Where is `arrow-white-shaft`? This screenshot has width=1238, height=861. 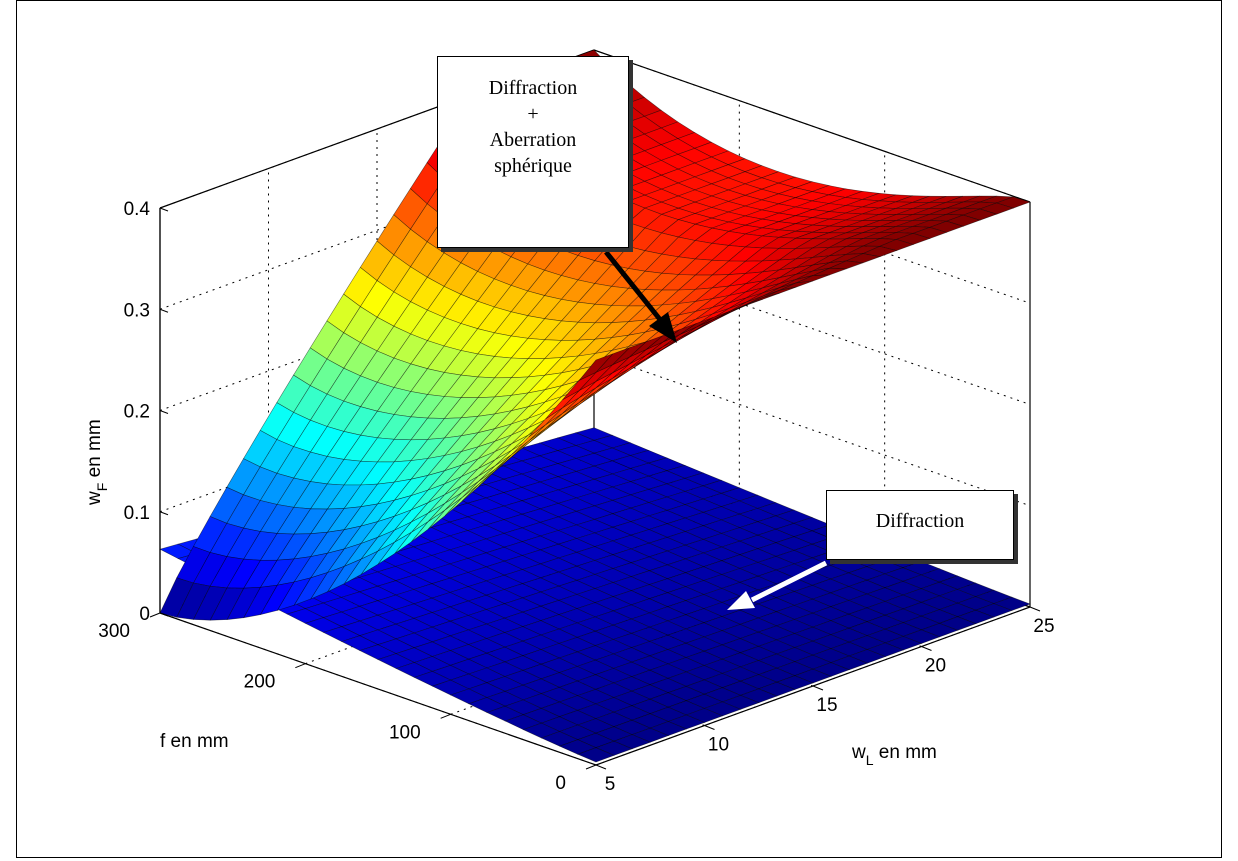
arrow-white-shaft is located at coordinates (789, 581).